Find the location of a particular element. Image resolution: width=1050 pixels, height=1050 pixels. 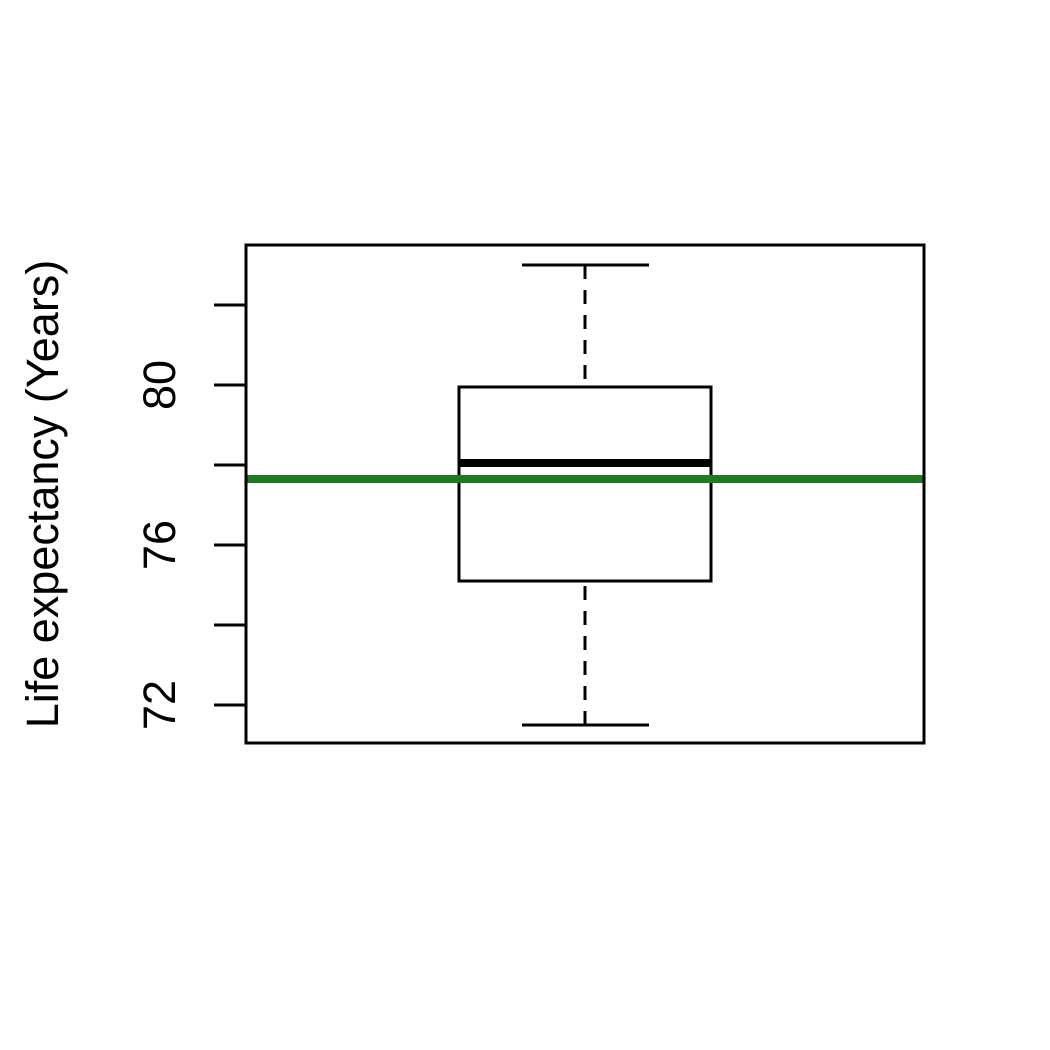

y-tick-label: 80 is located at coordinates (159, 385).